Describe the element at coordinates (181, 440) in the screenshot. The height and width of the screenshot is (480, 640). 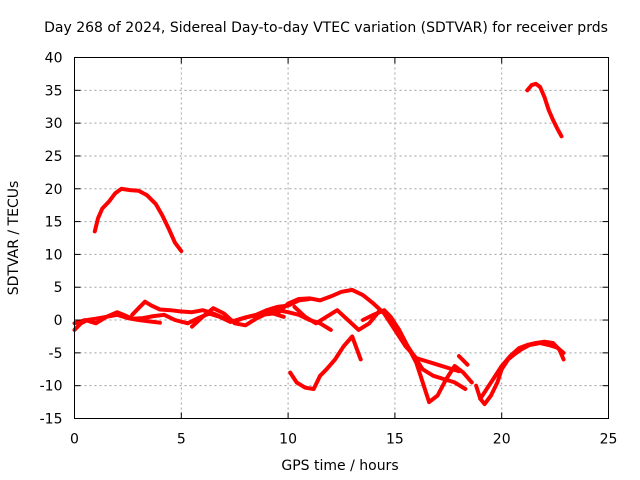
I see `x-tick-label: 5` at that location.